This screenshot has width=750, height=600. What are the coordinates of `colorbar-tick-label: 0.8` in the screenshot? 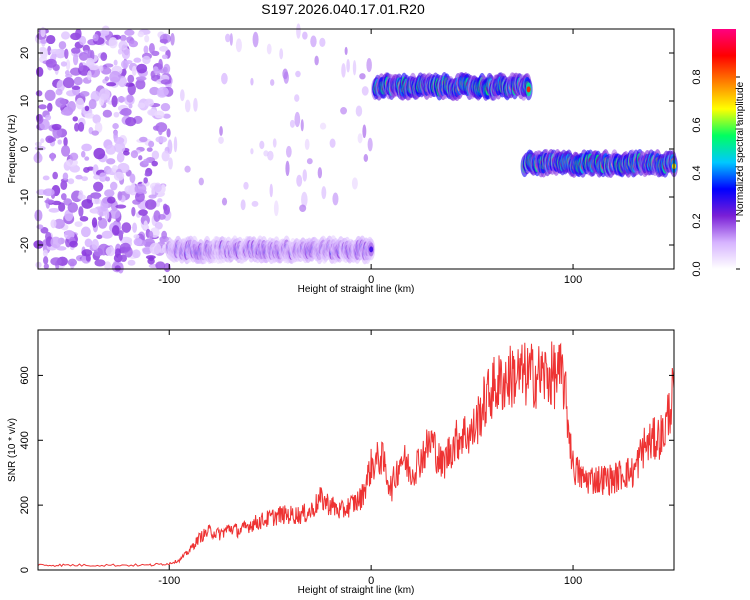 It's located at (697, 76).